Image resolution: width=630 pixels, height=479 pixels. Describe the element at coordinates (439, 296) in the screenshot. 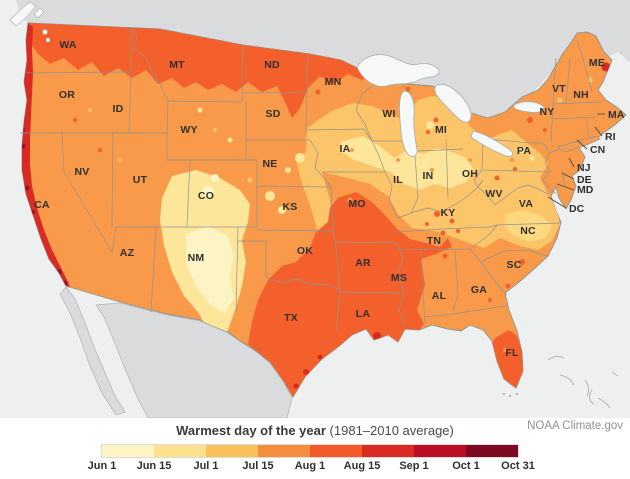

I see `state-label-al: AL` at that location.